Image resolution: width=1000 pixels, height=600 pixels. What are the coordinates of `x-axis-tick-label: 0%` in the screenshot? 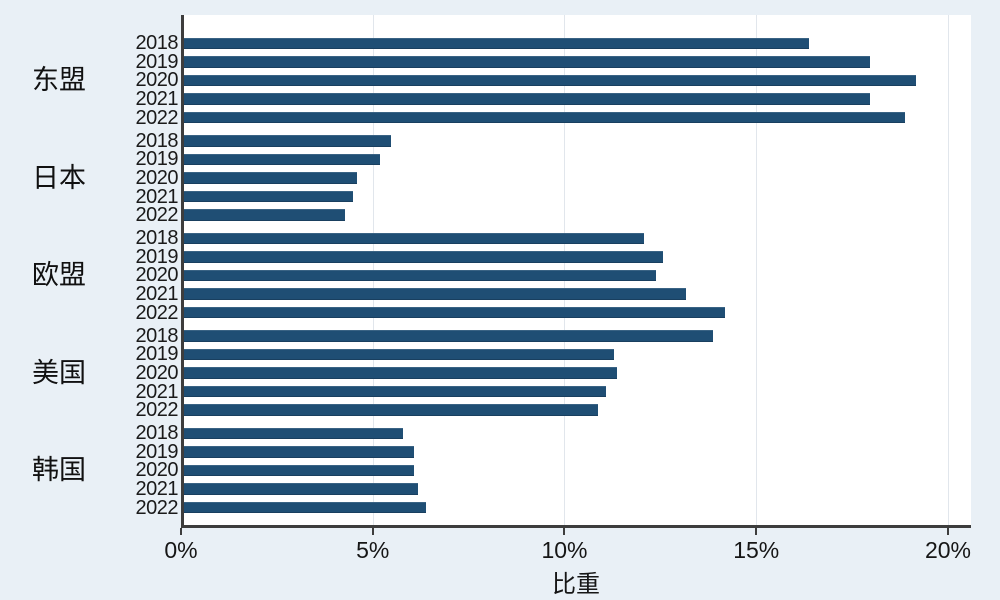 It's located at (181, 550).